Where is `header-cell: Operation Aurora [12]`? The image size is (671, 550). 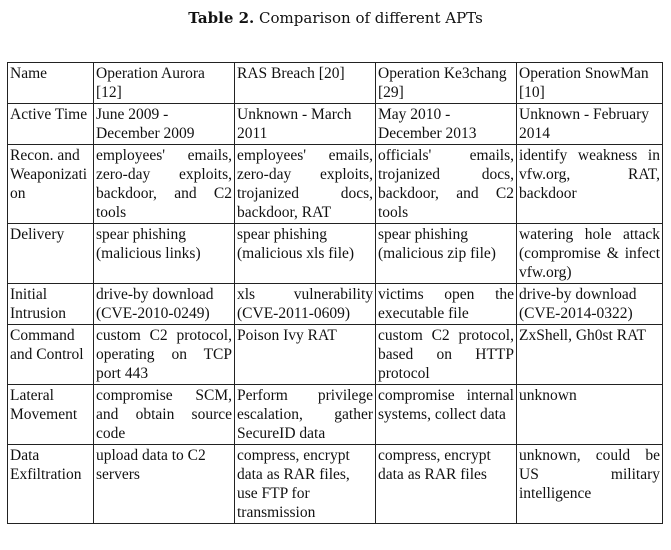
header-cell: Operation Aurora [12] is located at coordinates (164, 83).